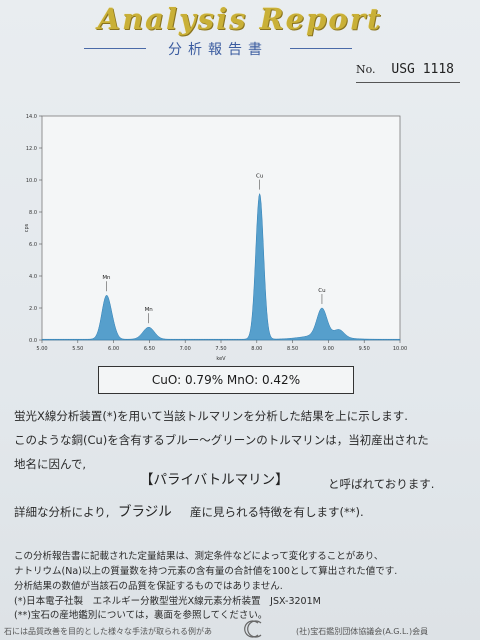 The height and width of the screenshot is (640, 480). I want to click on x-tick-label: 6.00, so click(113, 349).